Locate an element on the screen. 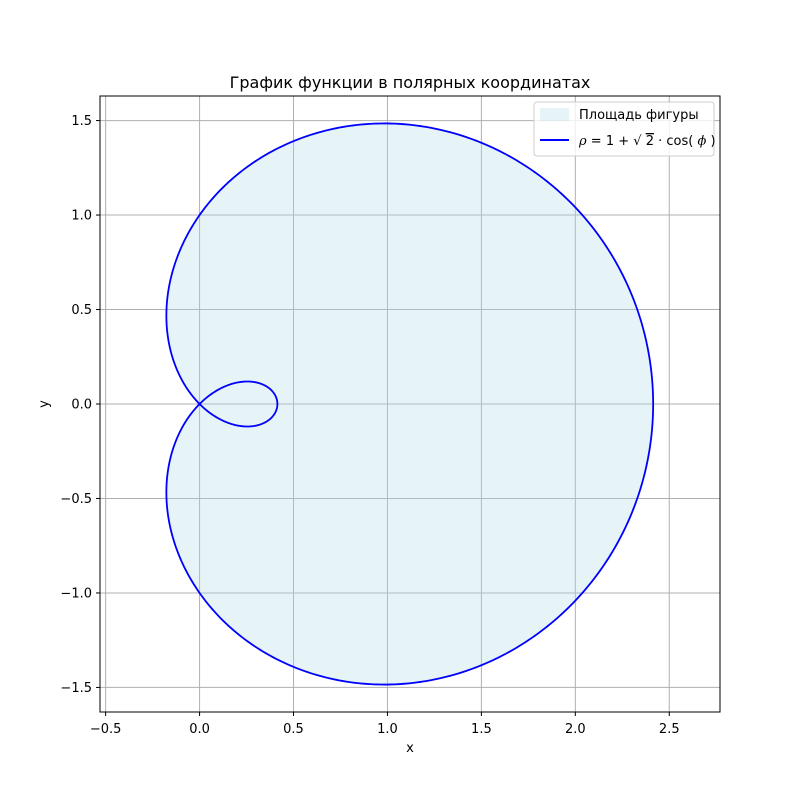 This screenshot has height=800, width=800. legend: Площадь фигуры ρ = 1 + √ 2 · cos( ϕ ) is located at coordinates (624, 129).